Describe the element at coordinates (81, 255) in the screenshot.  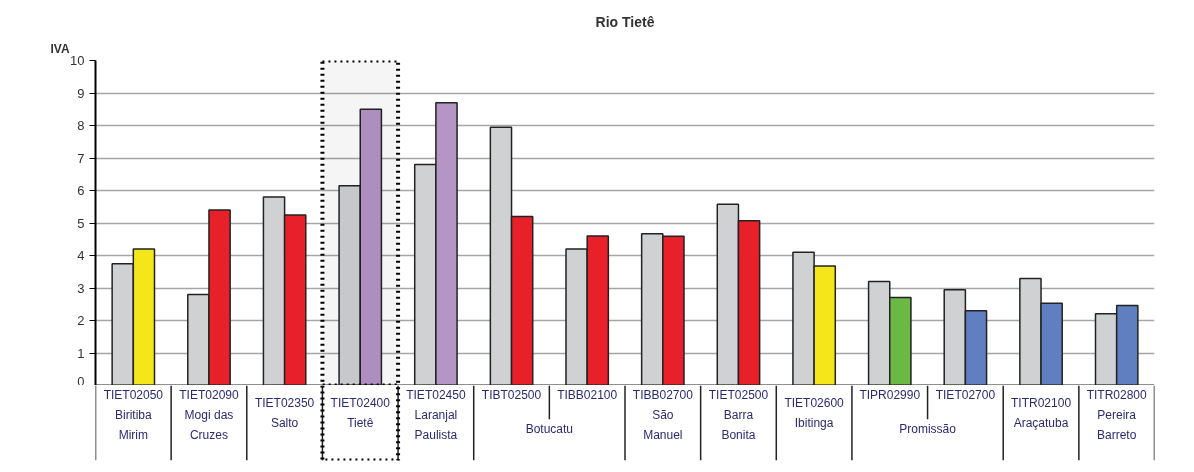
I see `y-tick-label: 4` at that location.